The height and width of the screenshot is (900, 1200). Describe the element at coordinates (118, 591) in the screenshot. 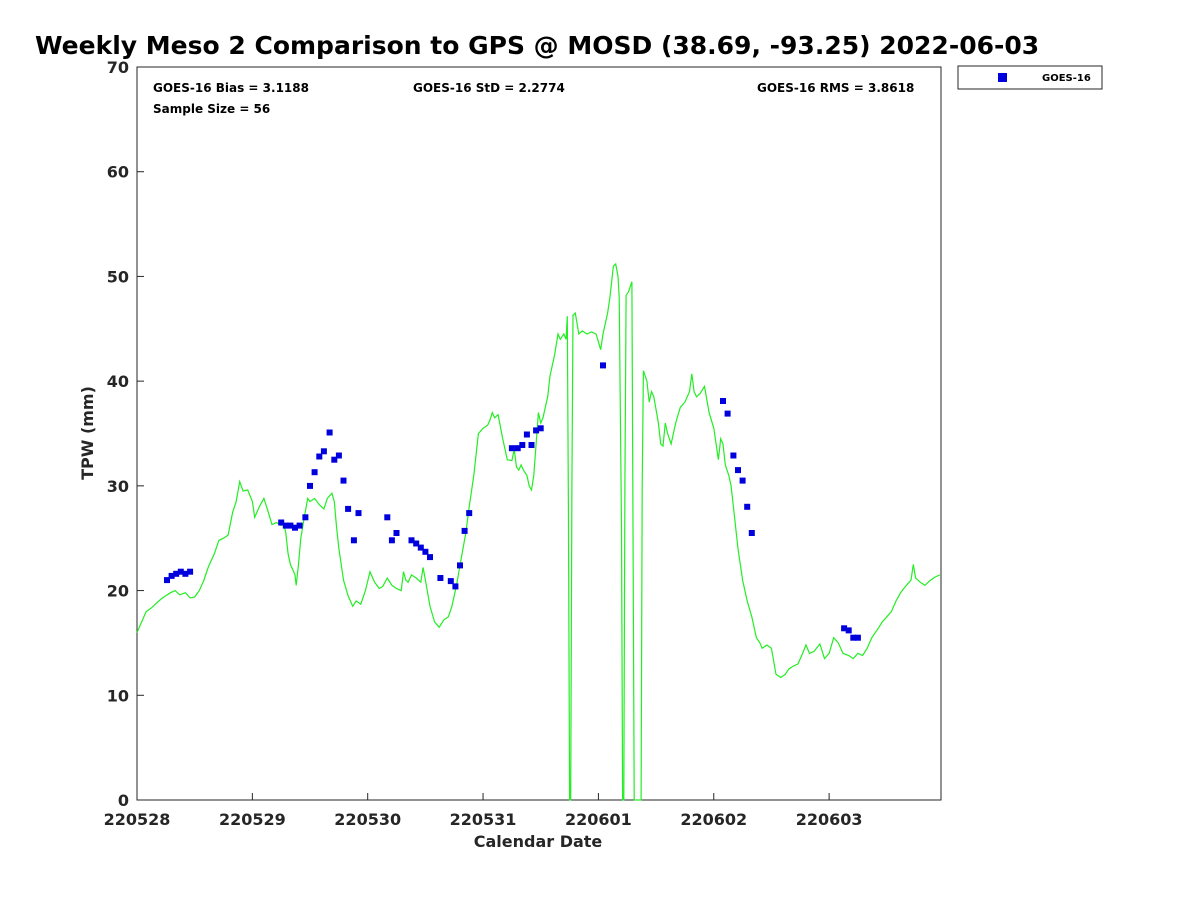

I see `y-tick-label: 20` at that location.